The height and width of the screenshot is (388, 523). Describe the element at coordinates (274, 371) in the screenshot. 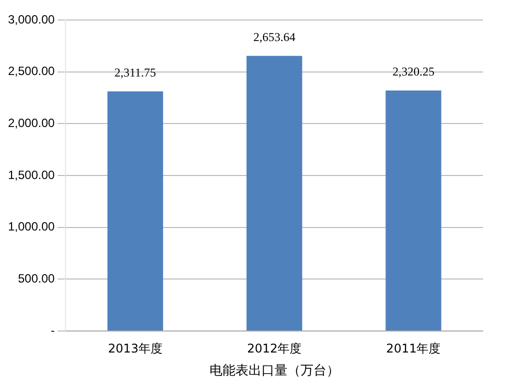

I see `x-axis-title: 电能表出口量（万台）` at that location.